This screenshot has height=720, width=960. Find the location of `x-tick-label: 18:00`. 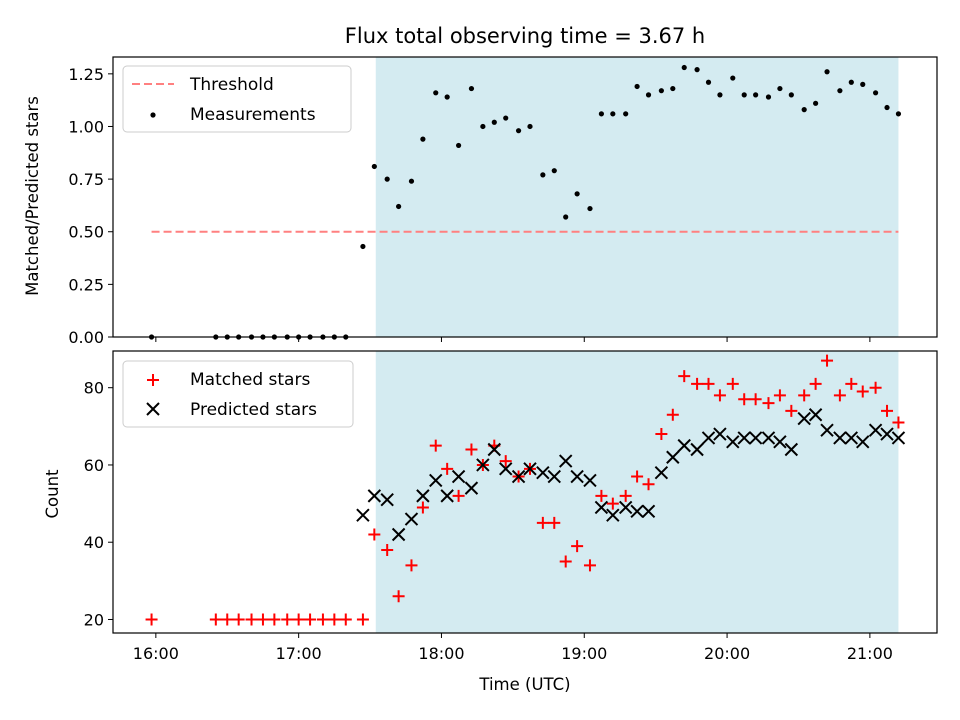

x-tick-label: 18:00 is located at coordinates (441, 653).